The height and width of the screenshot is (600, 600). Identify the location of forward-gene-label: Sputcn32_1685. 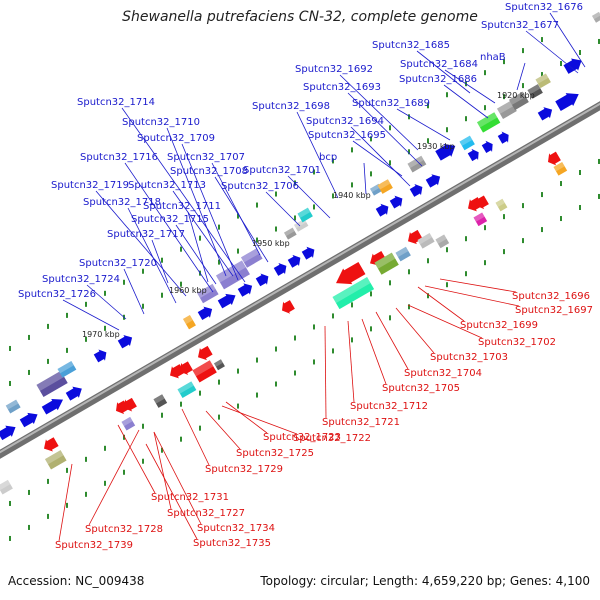
(411, 45).